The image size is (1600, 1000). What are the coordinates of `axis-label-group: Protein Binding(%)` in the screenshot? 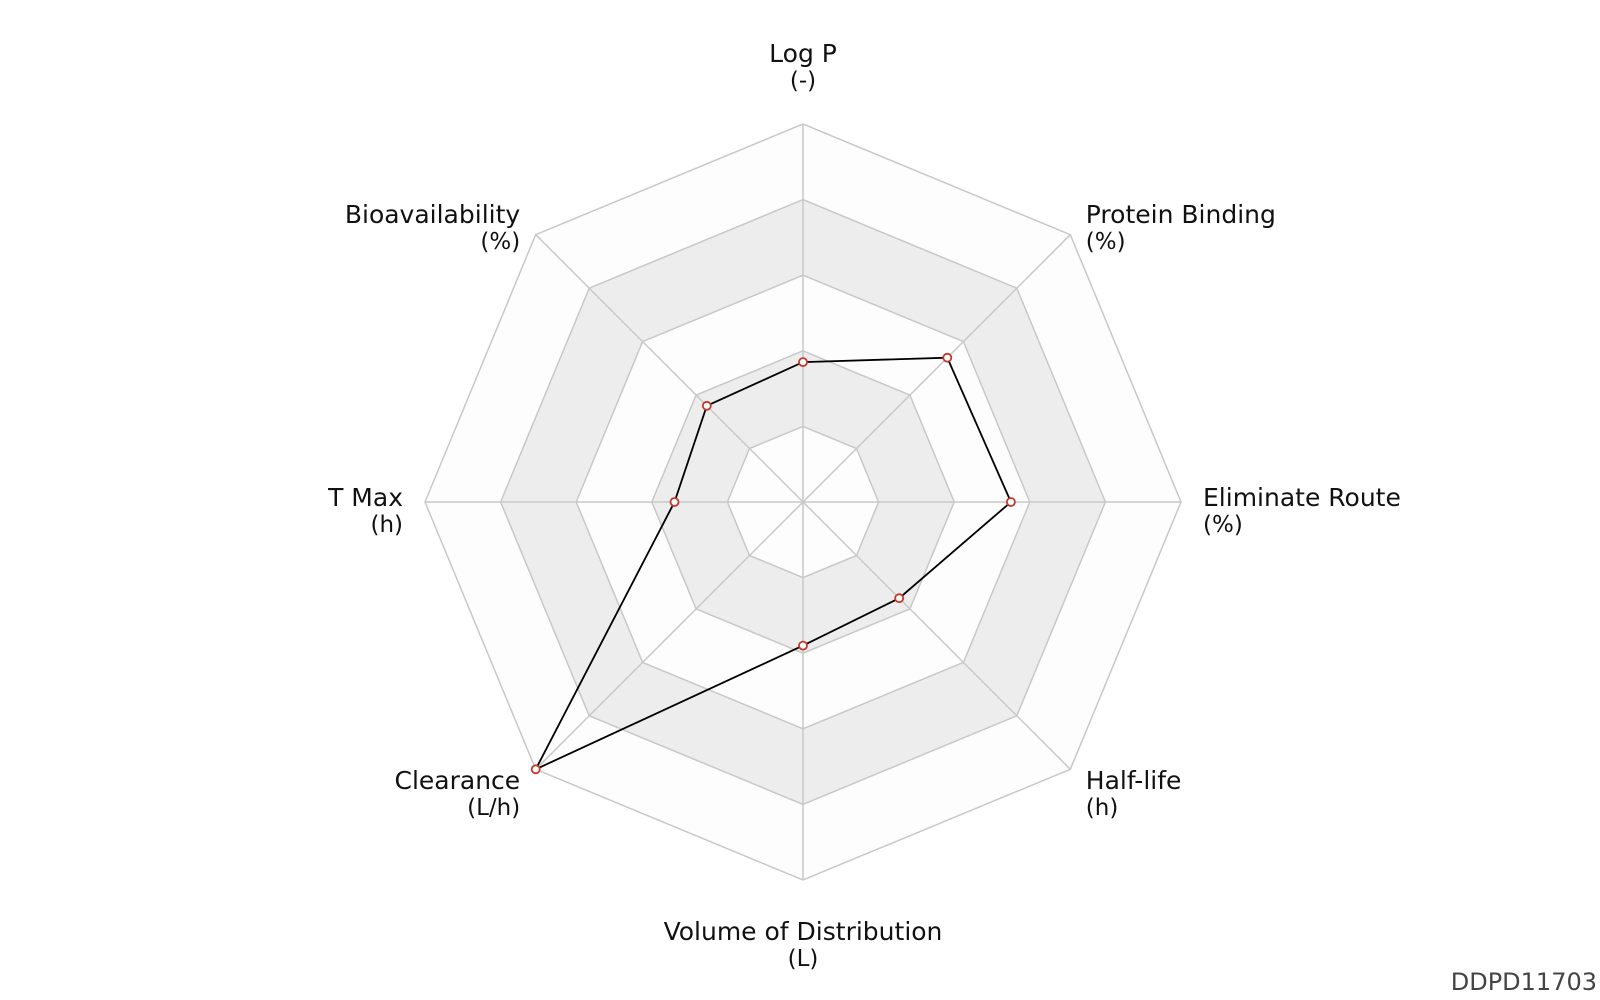 It's located at (1181, 227).